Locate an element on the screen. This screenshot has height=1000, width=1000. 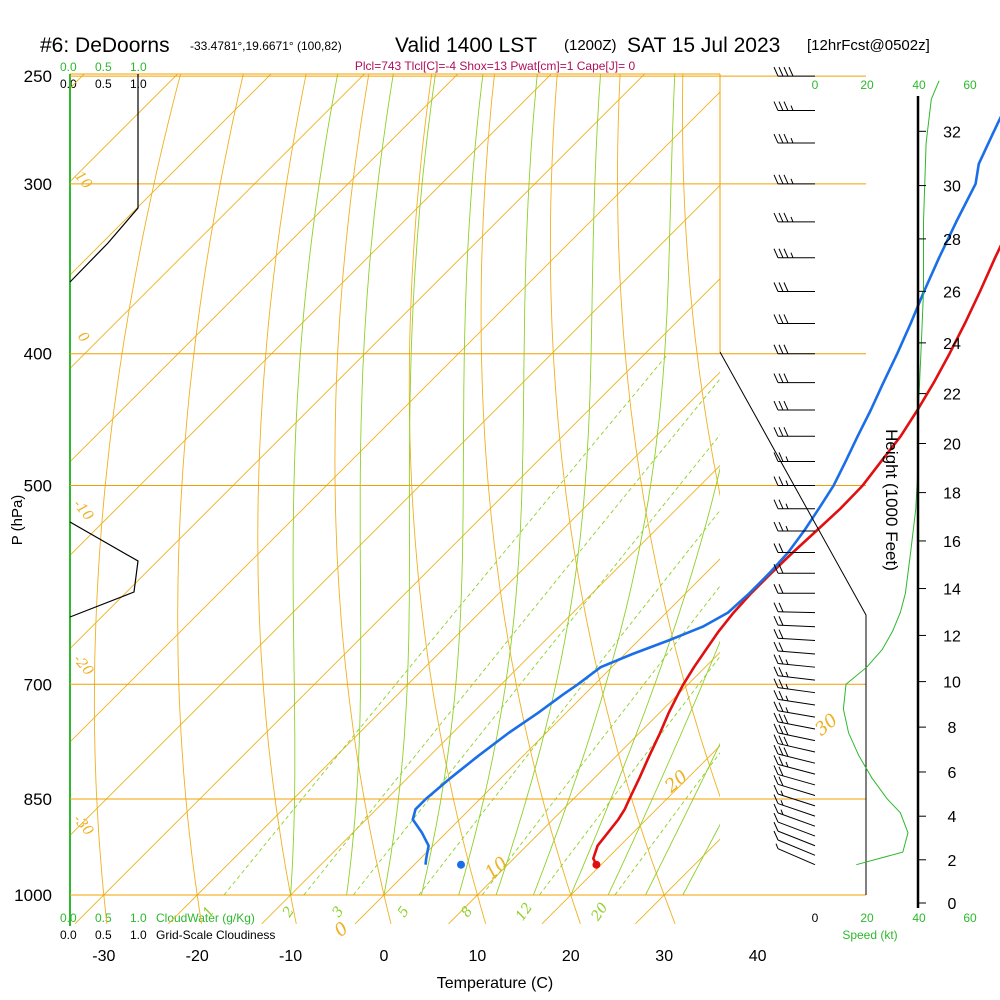
utc-time: (1200Z) is located at coordinates (590, 45).